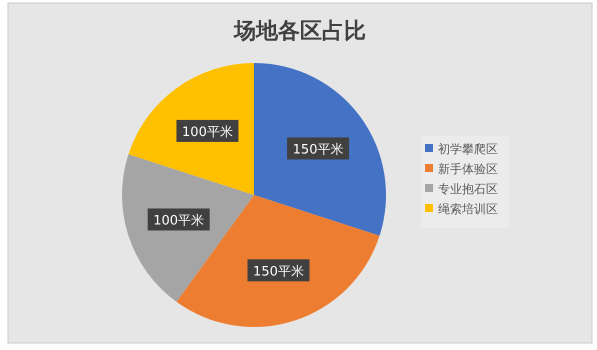 The height and width of the screenshot is (350, 597). What do you see at coordinates (468, 169) in the screenshot?
I see `legend-label: 新手体验区` at bounding box center [468, 169].